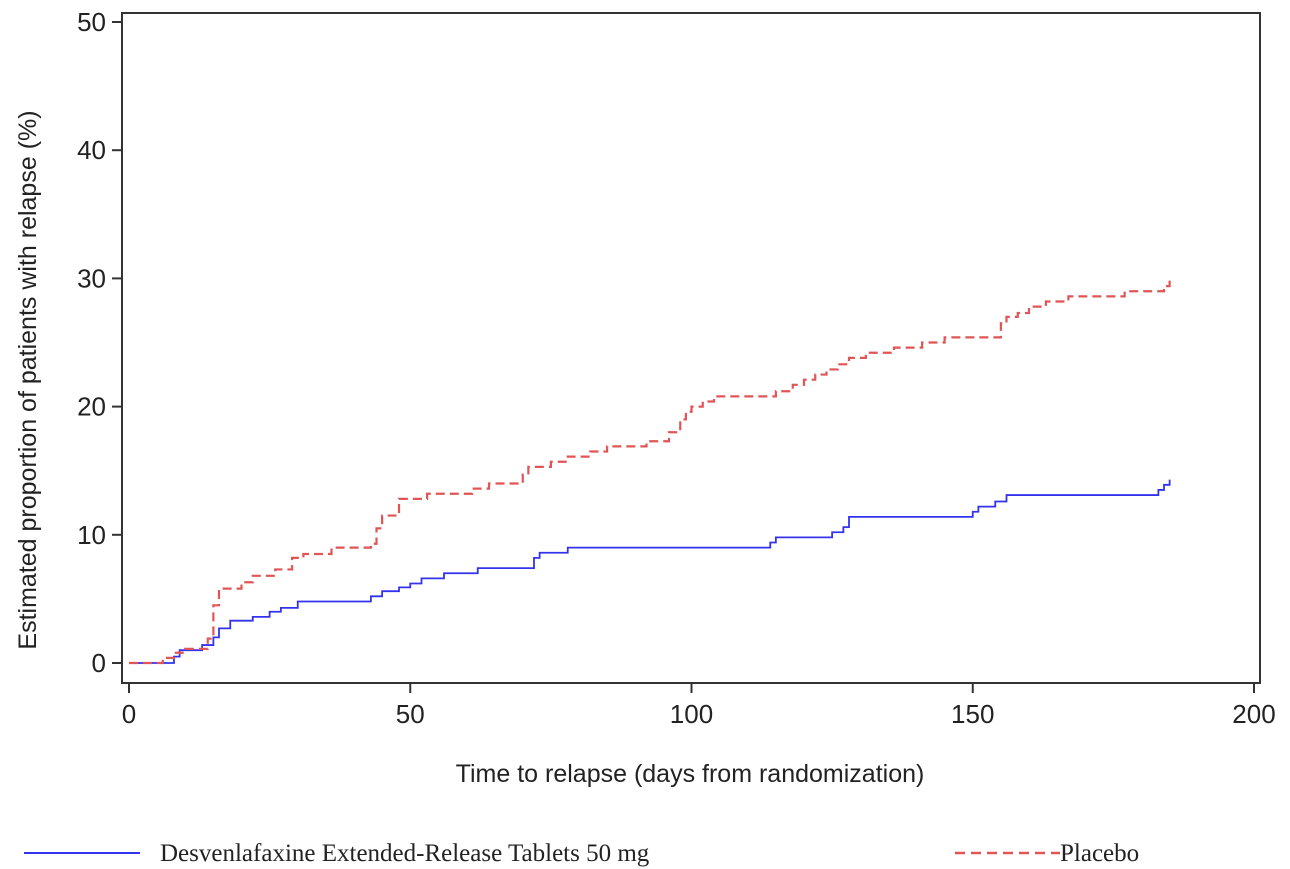 The image size is (1290, 869). I want to click on x-tick-label: 0, so click(129, 714).